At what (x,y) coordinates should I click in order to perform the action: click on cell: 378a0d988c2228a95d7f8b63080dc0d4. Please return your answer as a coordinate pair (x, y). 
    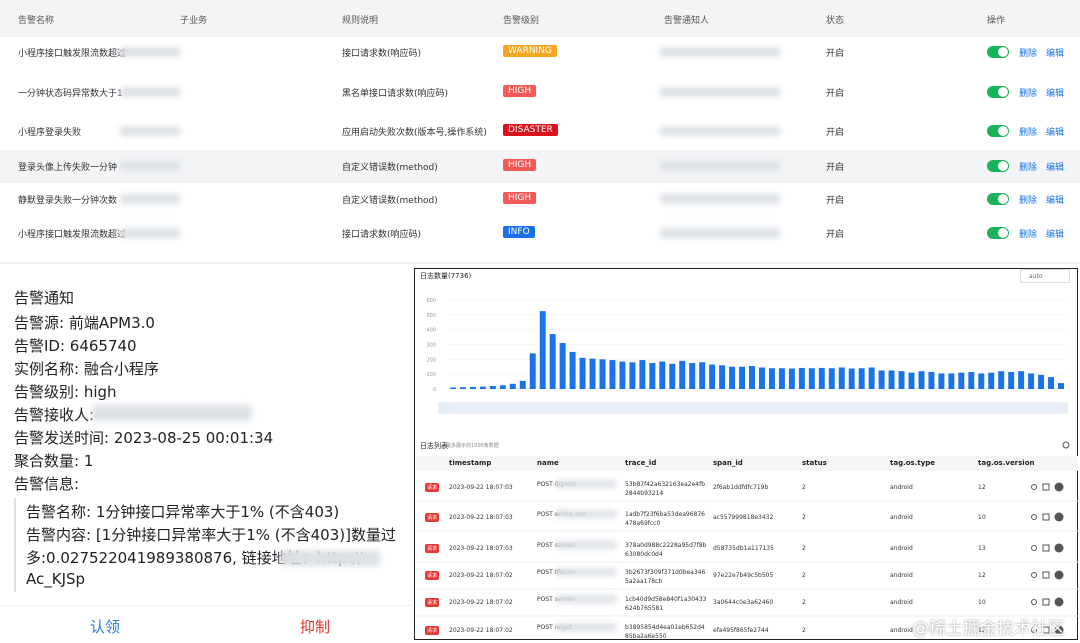
    Looking at the image, I should click on (666, 550).